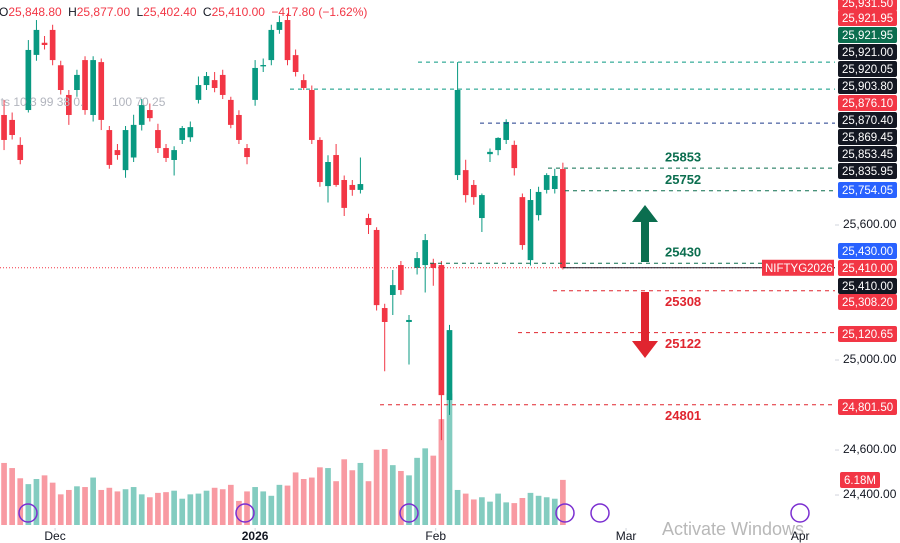  What do you see at coordinates (319, 12) in the screenshot?
I see `change: −417.80 (−1.62%)` at bounding box center [319, 12].